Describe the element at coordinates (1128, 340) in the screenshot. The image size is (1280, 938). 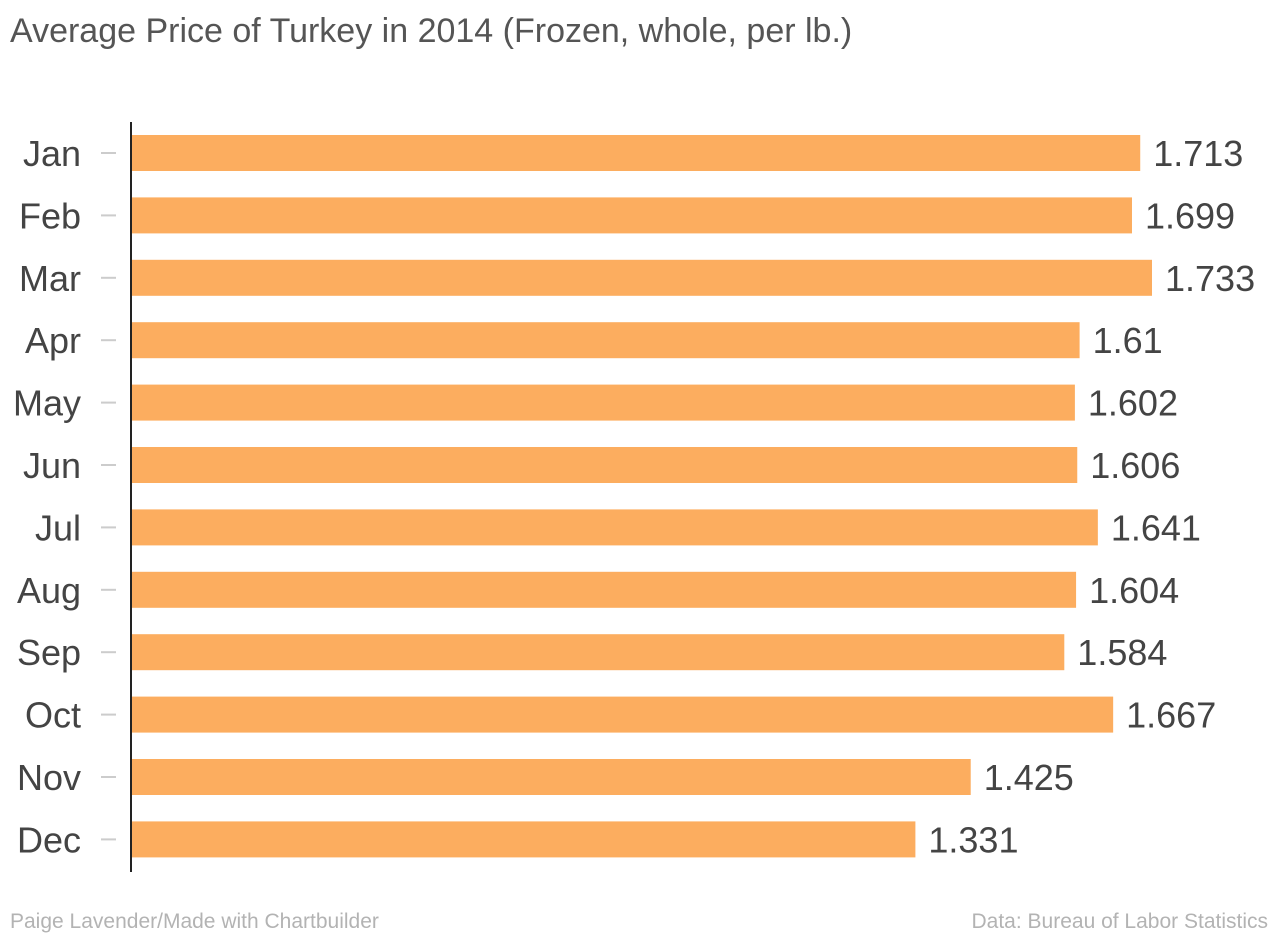
I see `value-label-apr: 1.61` at that location.